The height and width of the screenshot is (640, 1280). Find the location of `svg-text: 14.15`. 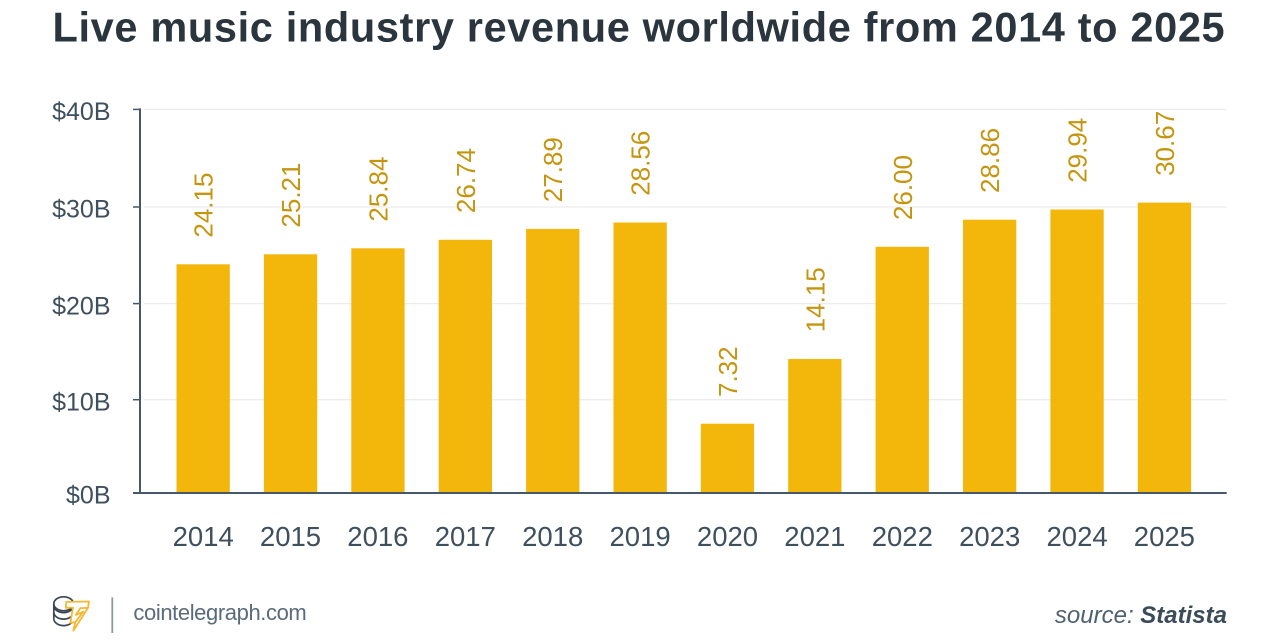

svg-text: 14.15 is located at coordinates (815, 299).